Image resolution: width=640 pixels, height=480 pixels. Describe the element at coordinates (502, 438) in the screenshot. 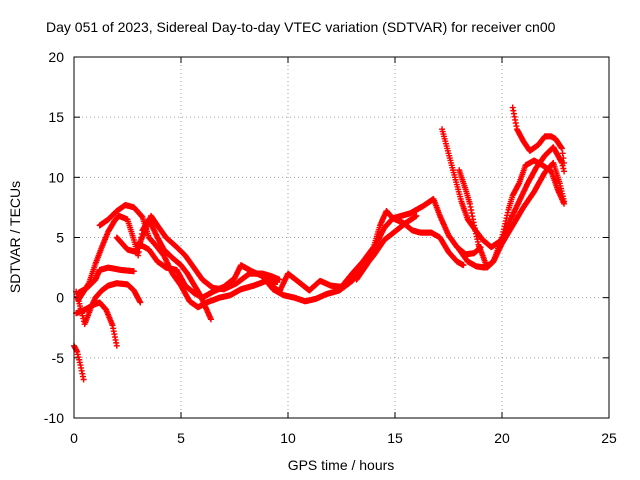

I see `x-tick-label: 20` at that location.